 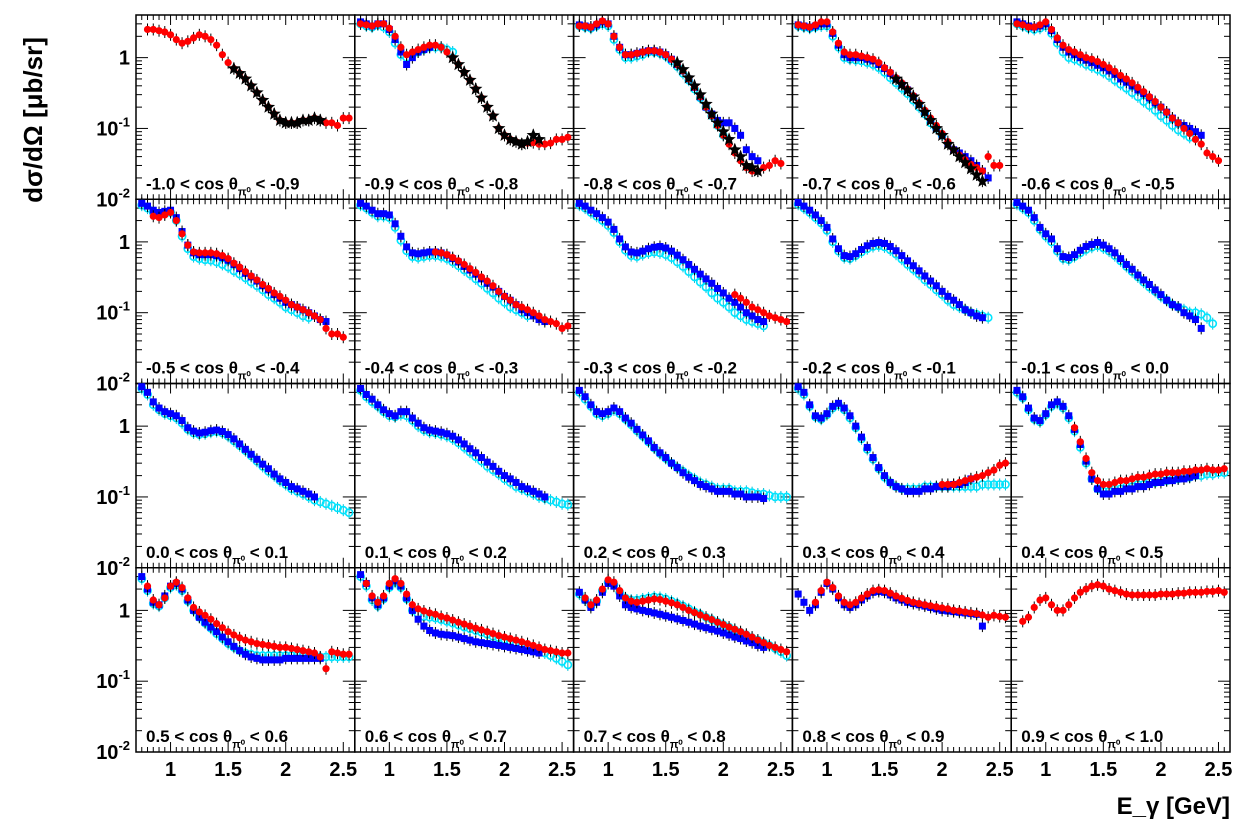 I want to click on series-red, so click(x=680, y=96).